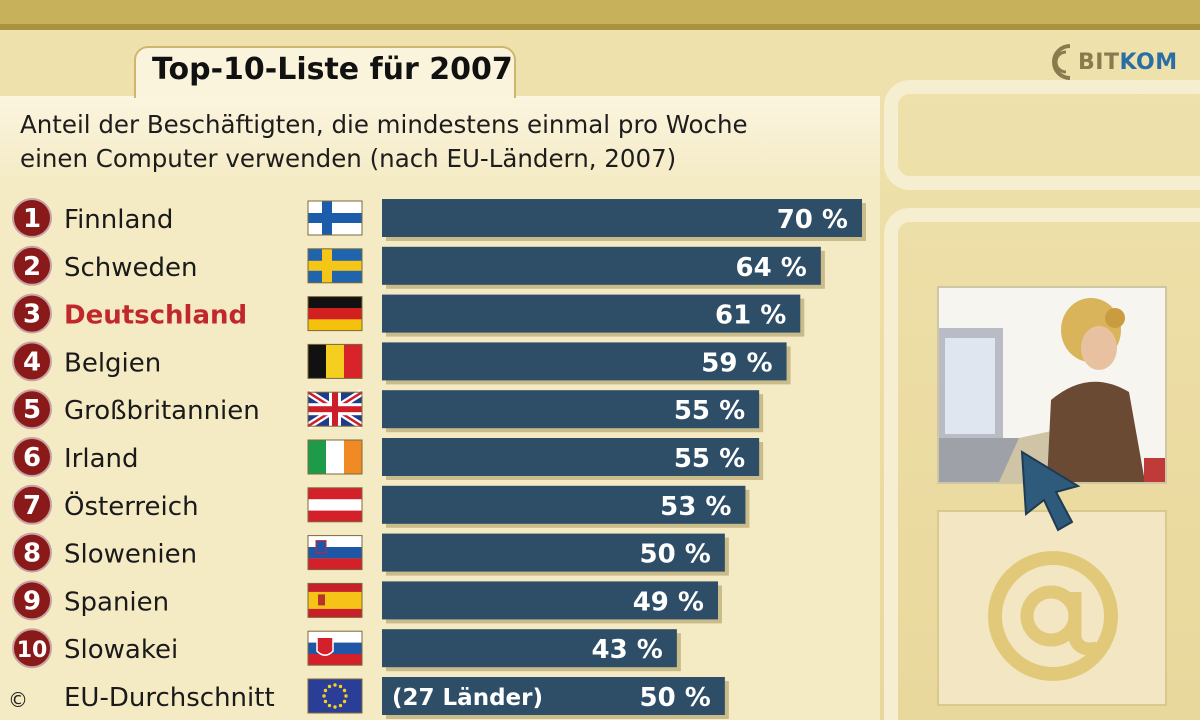 The height and width of the screenshot is (720, 1200). I want to click on rank-number: 10, so click(32, 650).